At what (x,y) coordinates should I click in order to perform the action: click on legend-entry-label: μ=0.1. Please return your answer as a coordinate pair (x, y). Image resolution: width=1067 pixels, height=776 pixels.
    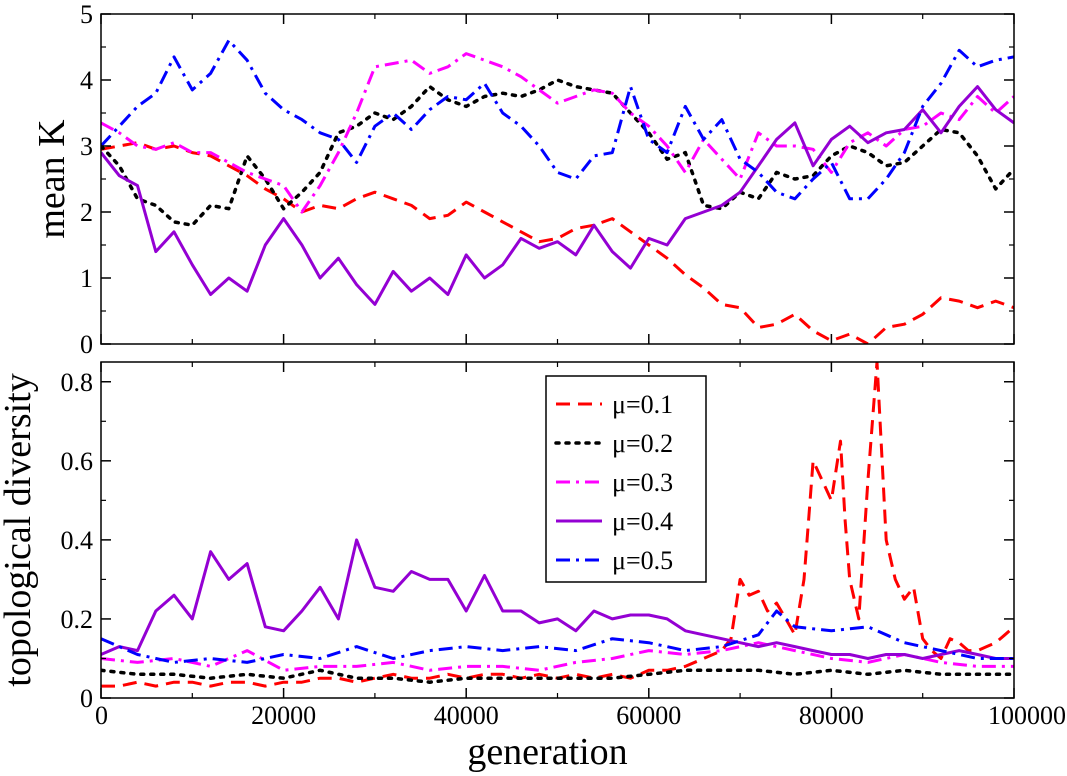
    Looking at the image, I should click on (642, 404).